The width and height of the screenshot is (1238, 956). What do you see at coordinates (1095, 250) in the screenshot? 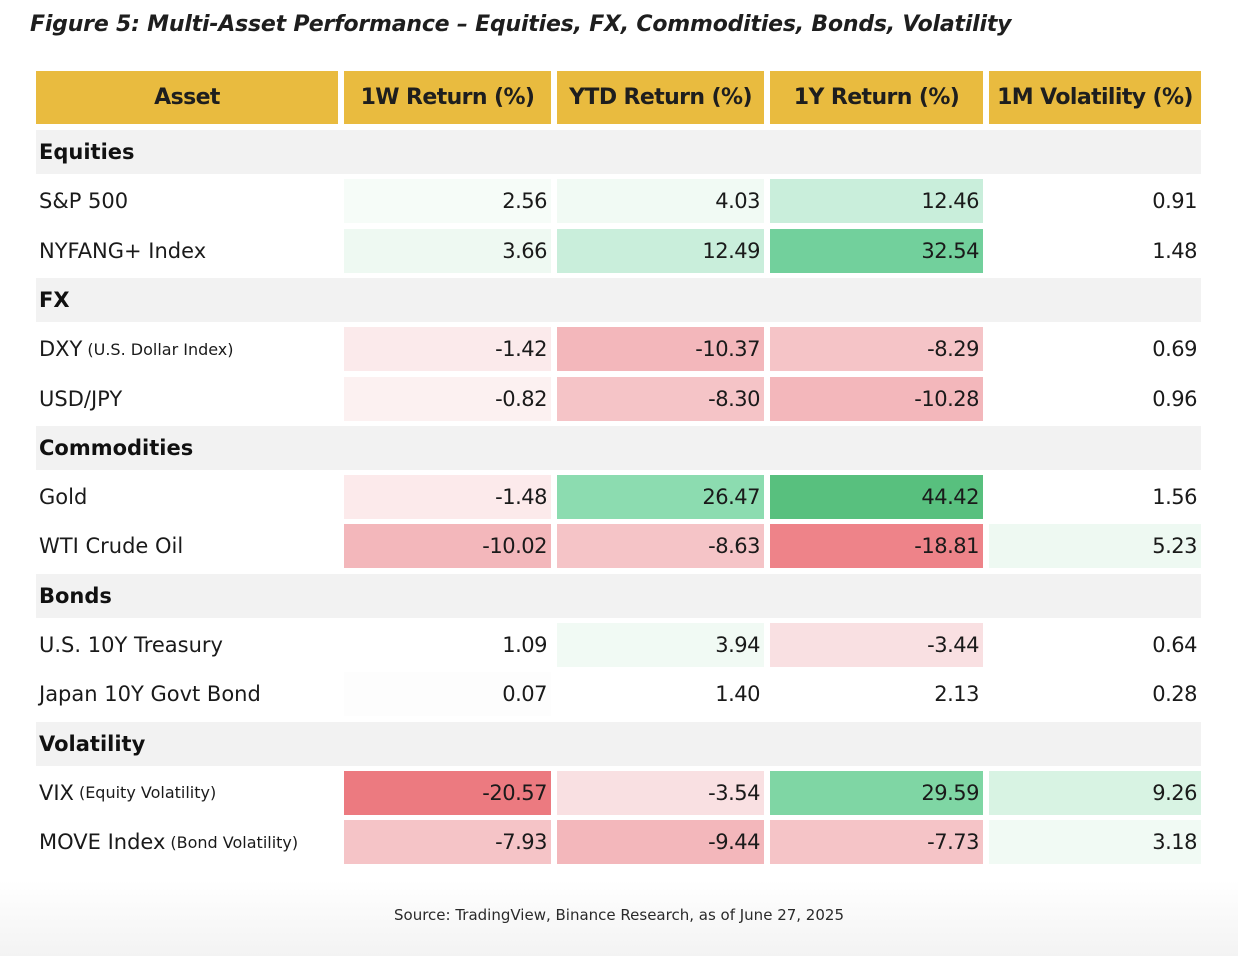
I see `value-cell: 1.48` at bounding box center [1095, 250].